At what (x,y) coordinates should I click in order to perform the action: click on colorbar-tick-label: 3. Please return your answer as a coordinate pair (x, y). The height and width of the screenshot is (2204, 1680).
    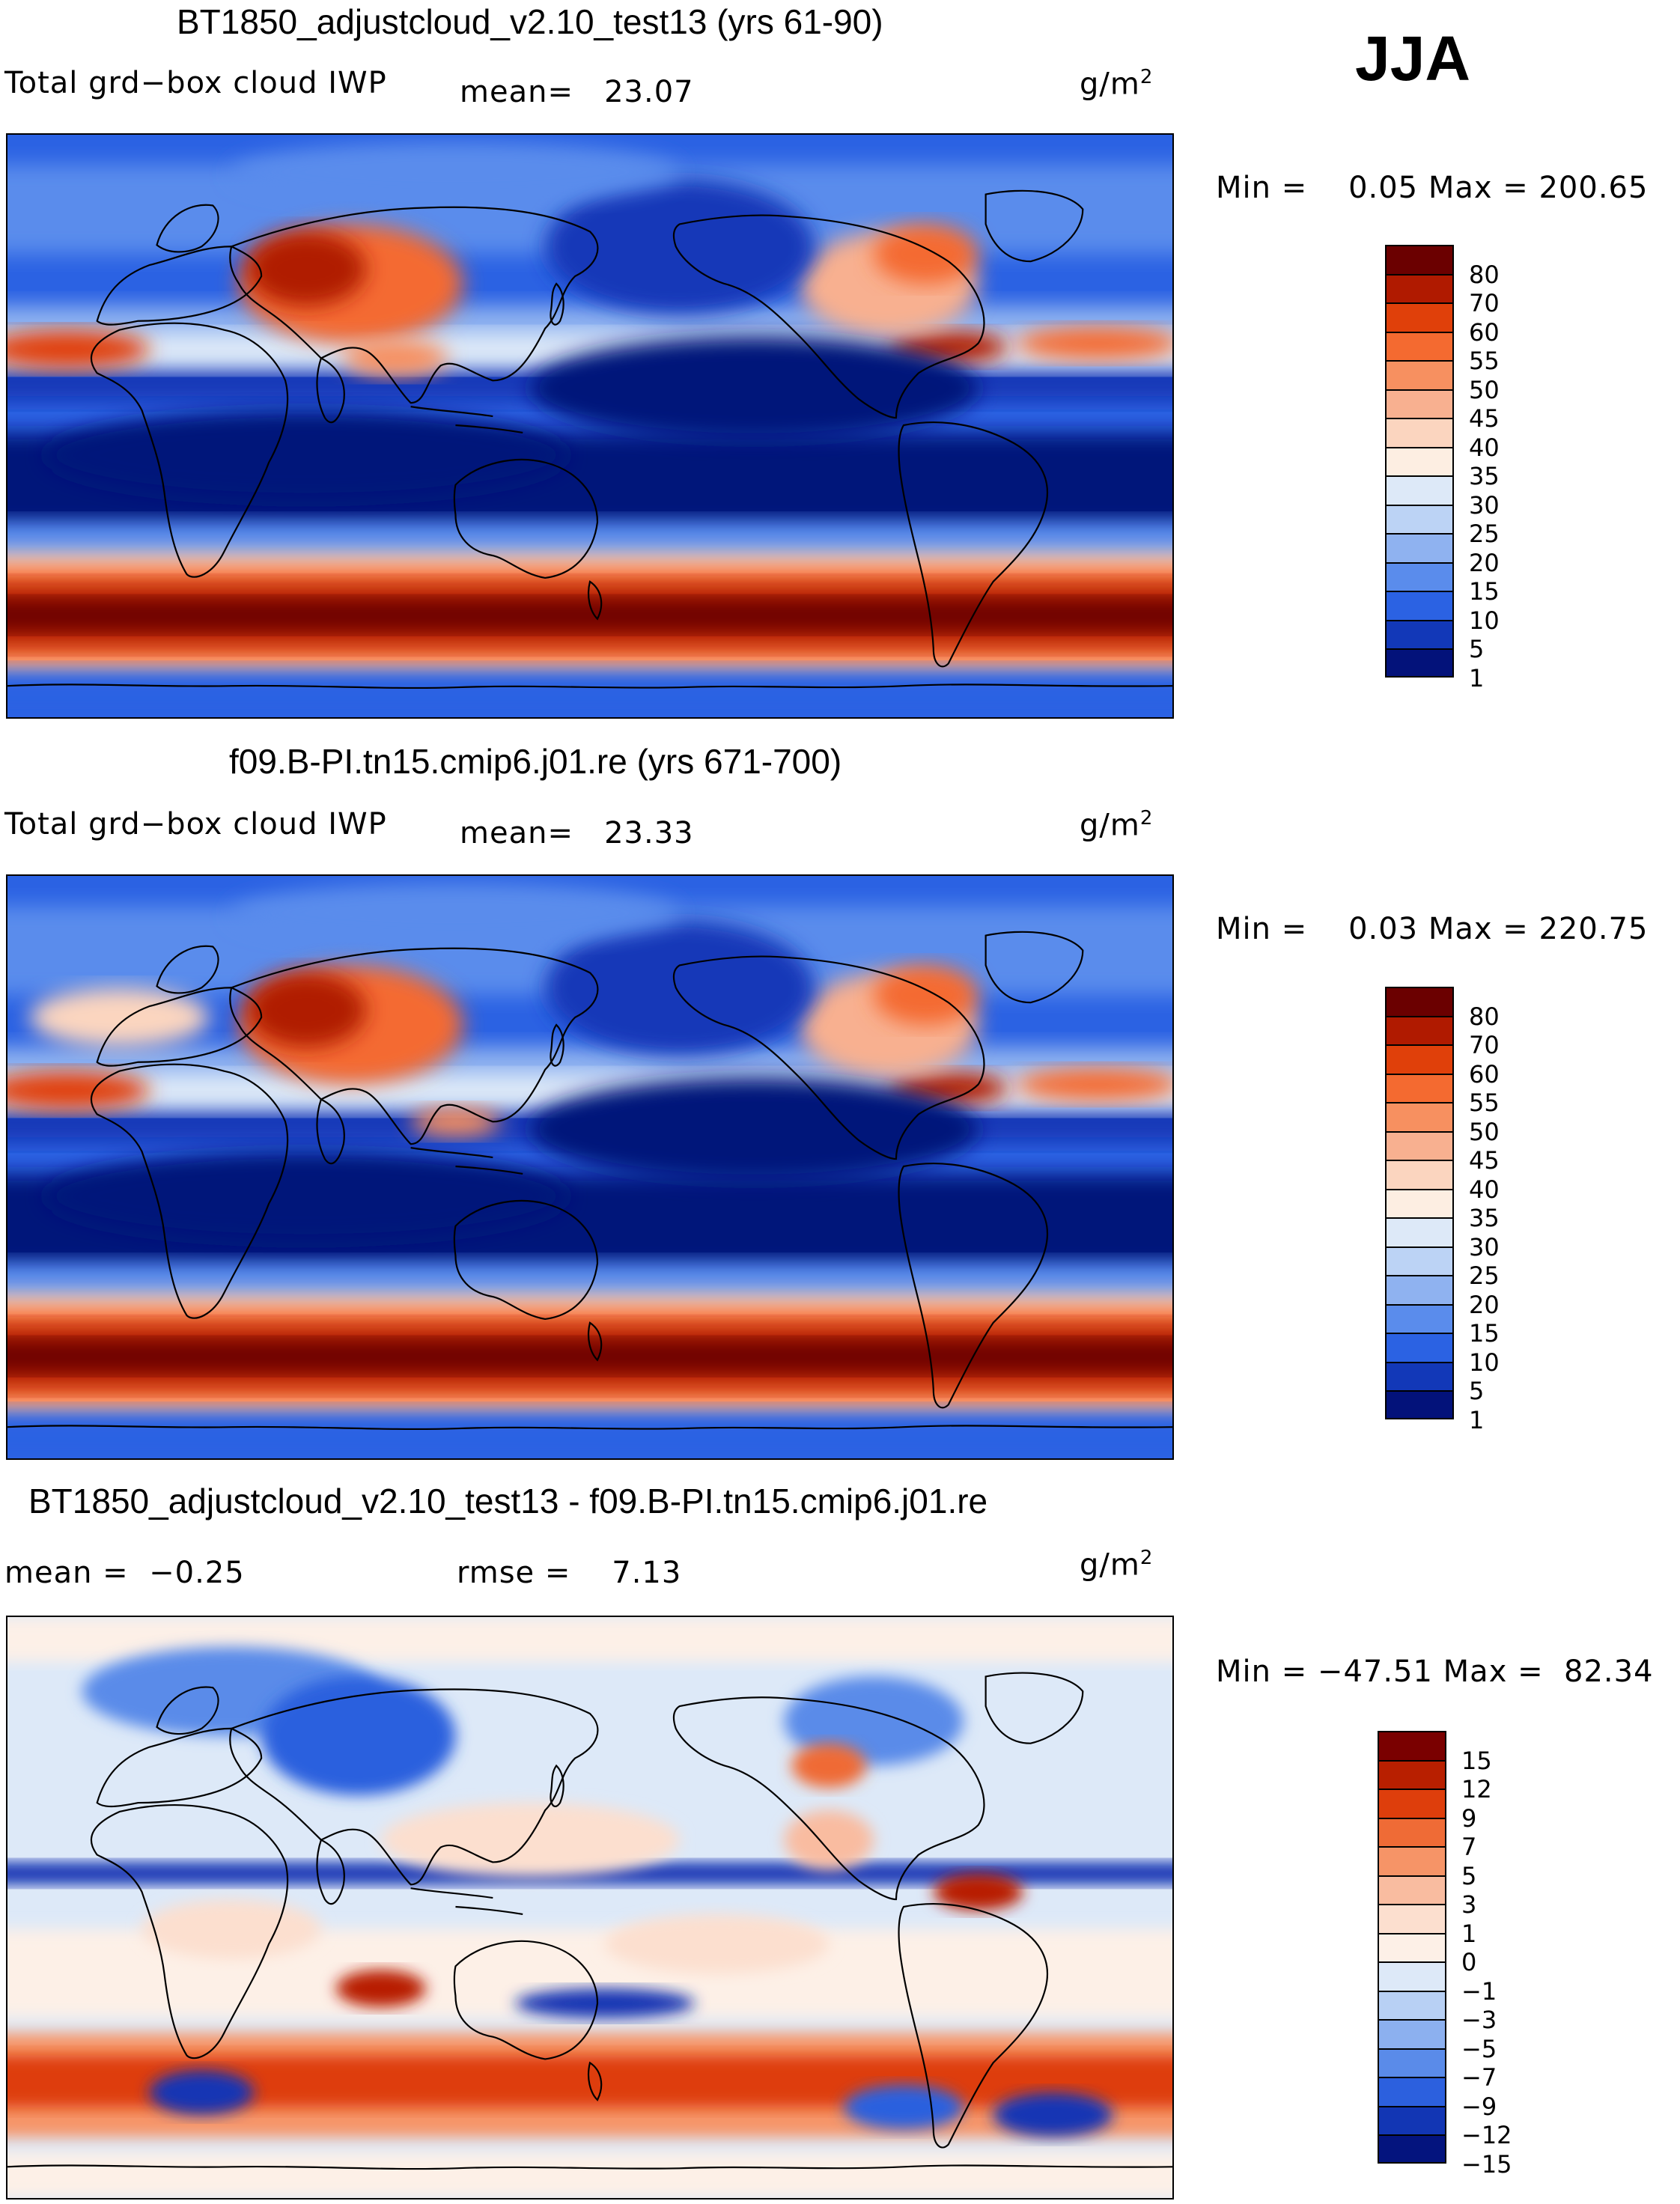
    Looking at the image, I should click on (1469, 1904).